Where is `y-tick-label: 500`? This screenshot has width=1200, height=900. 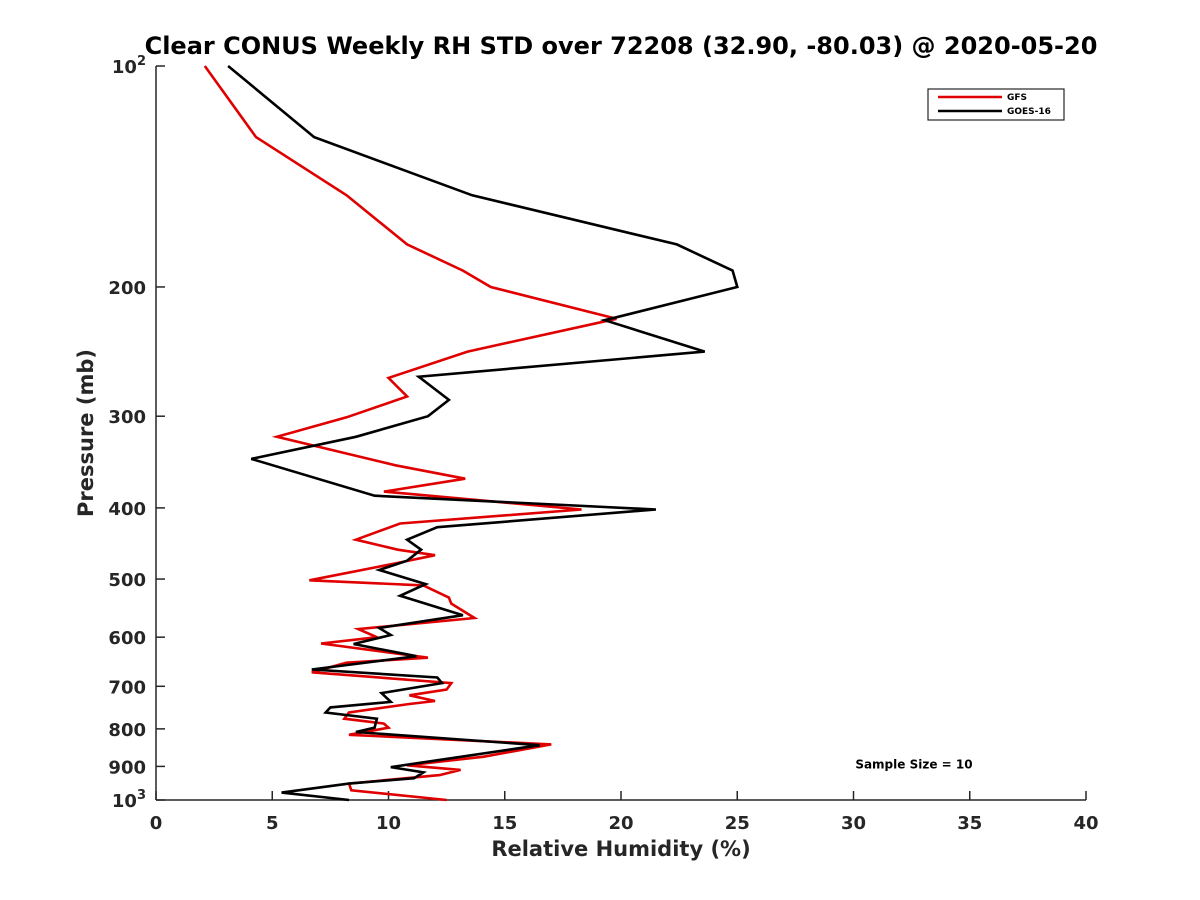
y-tick-label: 500 is located at coordinates (127, 580).